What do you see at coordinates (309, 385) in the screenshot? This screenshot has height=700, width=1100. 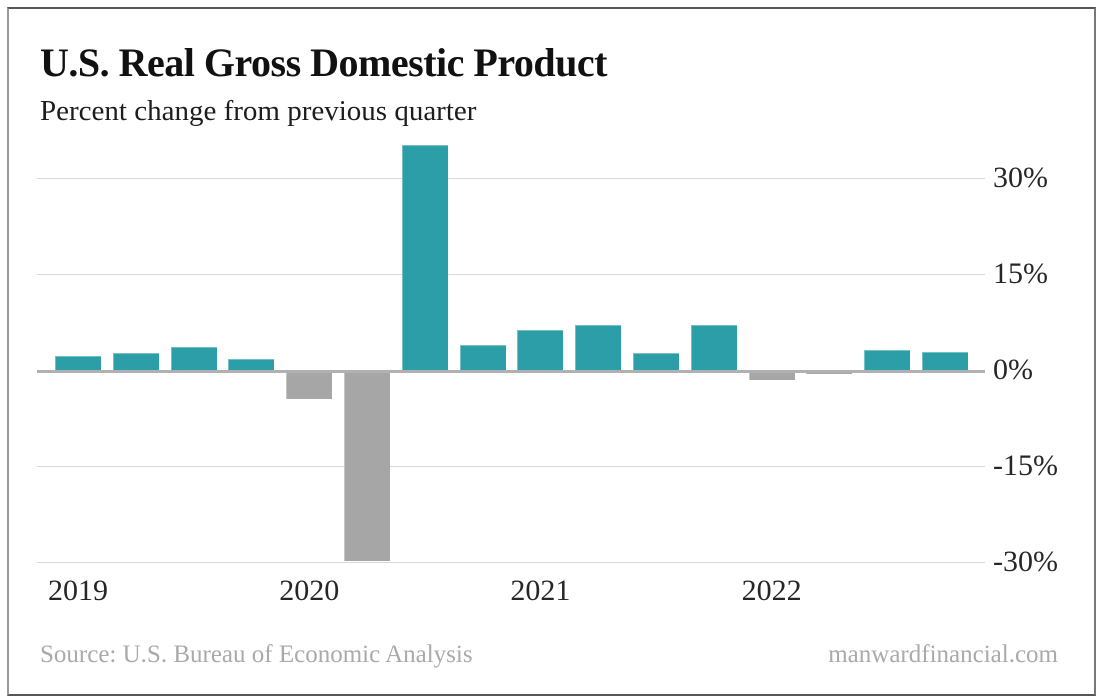 I see `bar-2020-q1` at bounding box center [309, 385].